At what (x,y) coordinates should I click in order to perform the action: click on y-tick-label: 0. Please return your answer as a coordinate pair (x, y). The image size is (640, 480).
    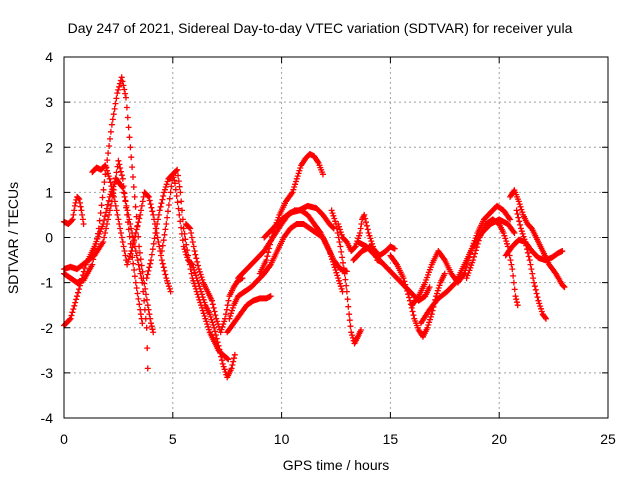
    Looking at the image, I should click on (49, 238).